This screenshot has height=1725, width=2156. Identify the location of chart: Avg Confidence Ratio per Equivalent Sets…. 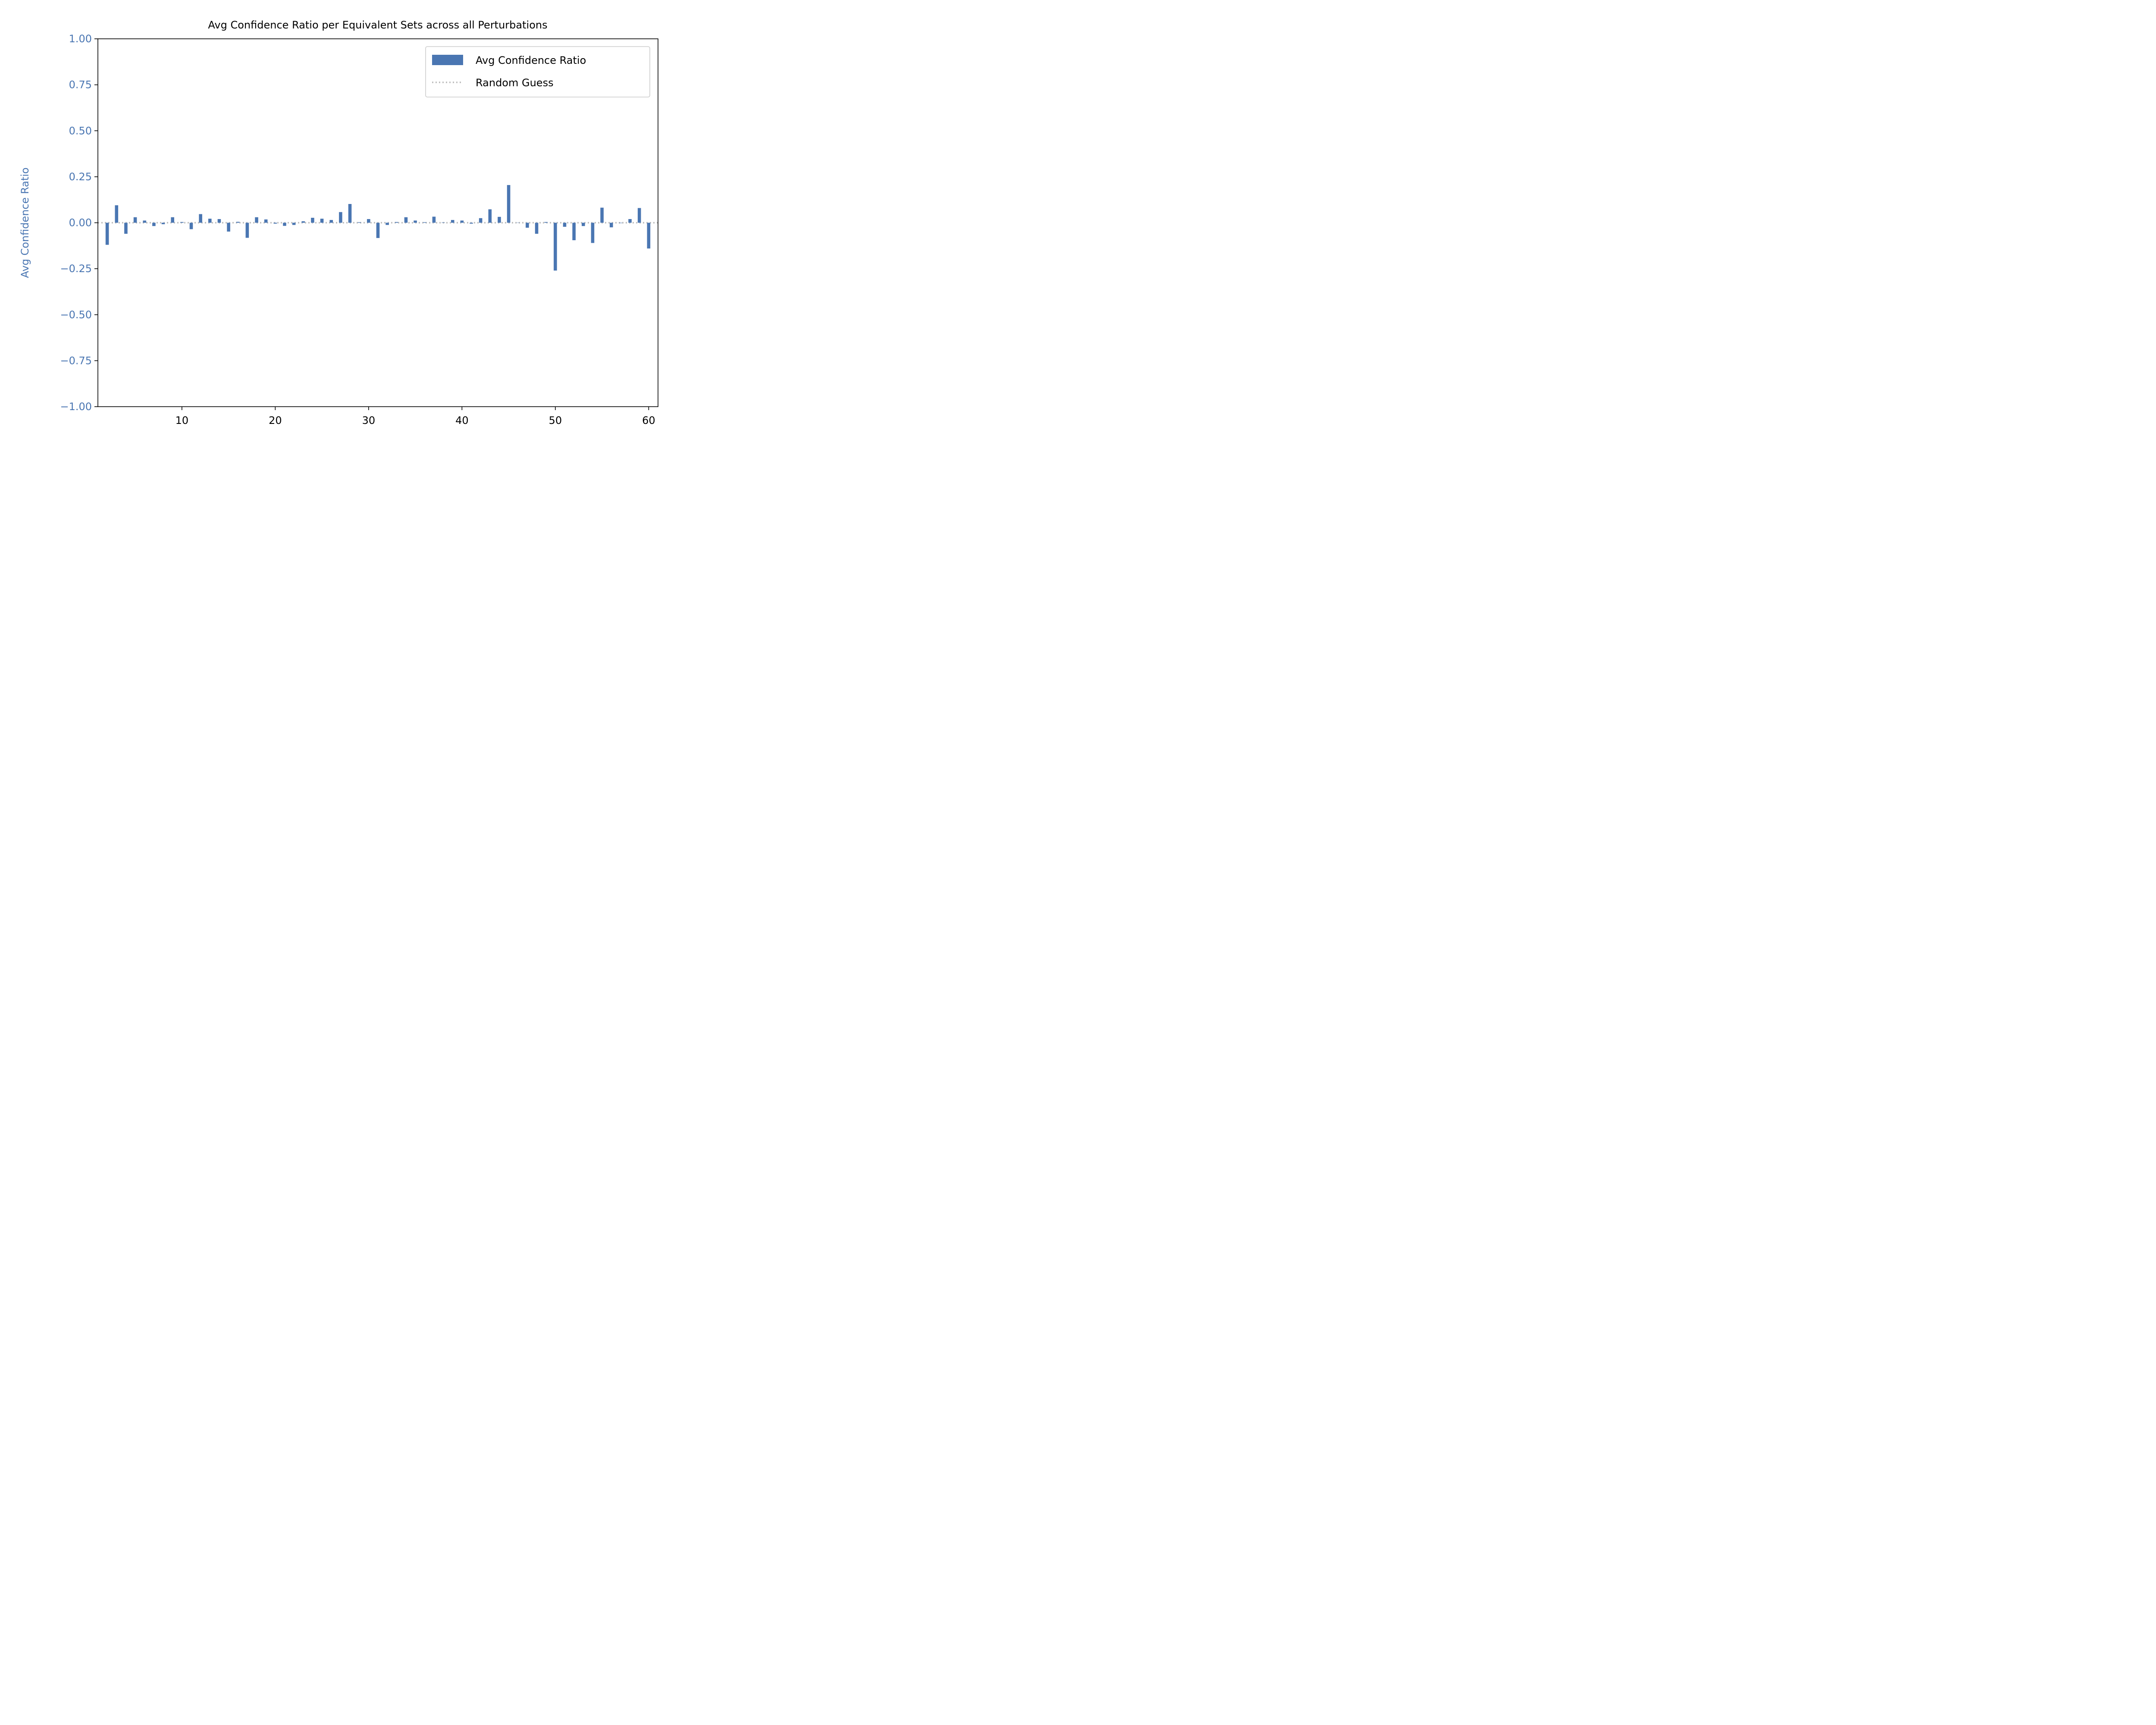
(338, 223).